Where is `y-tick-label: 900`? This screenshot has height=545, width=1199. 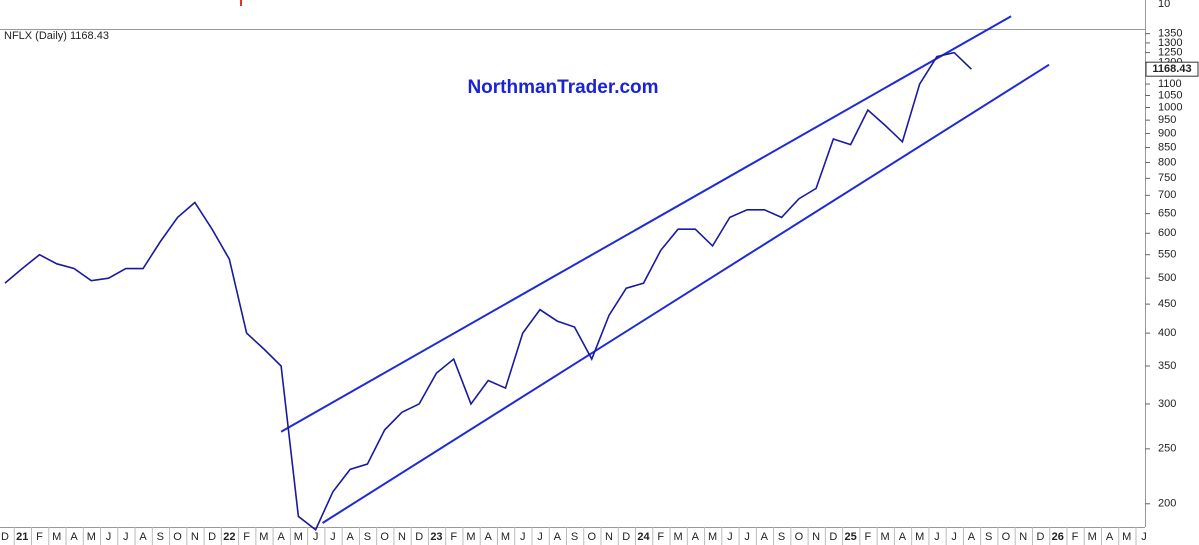
y-tick-label: 900 is located at coordinates (1167, 133).